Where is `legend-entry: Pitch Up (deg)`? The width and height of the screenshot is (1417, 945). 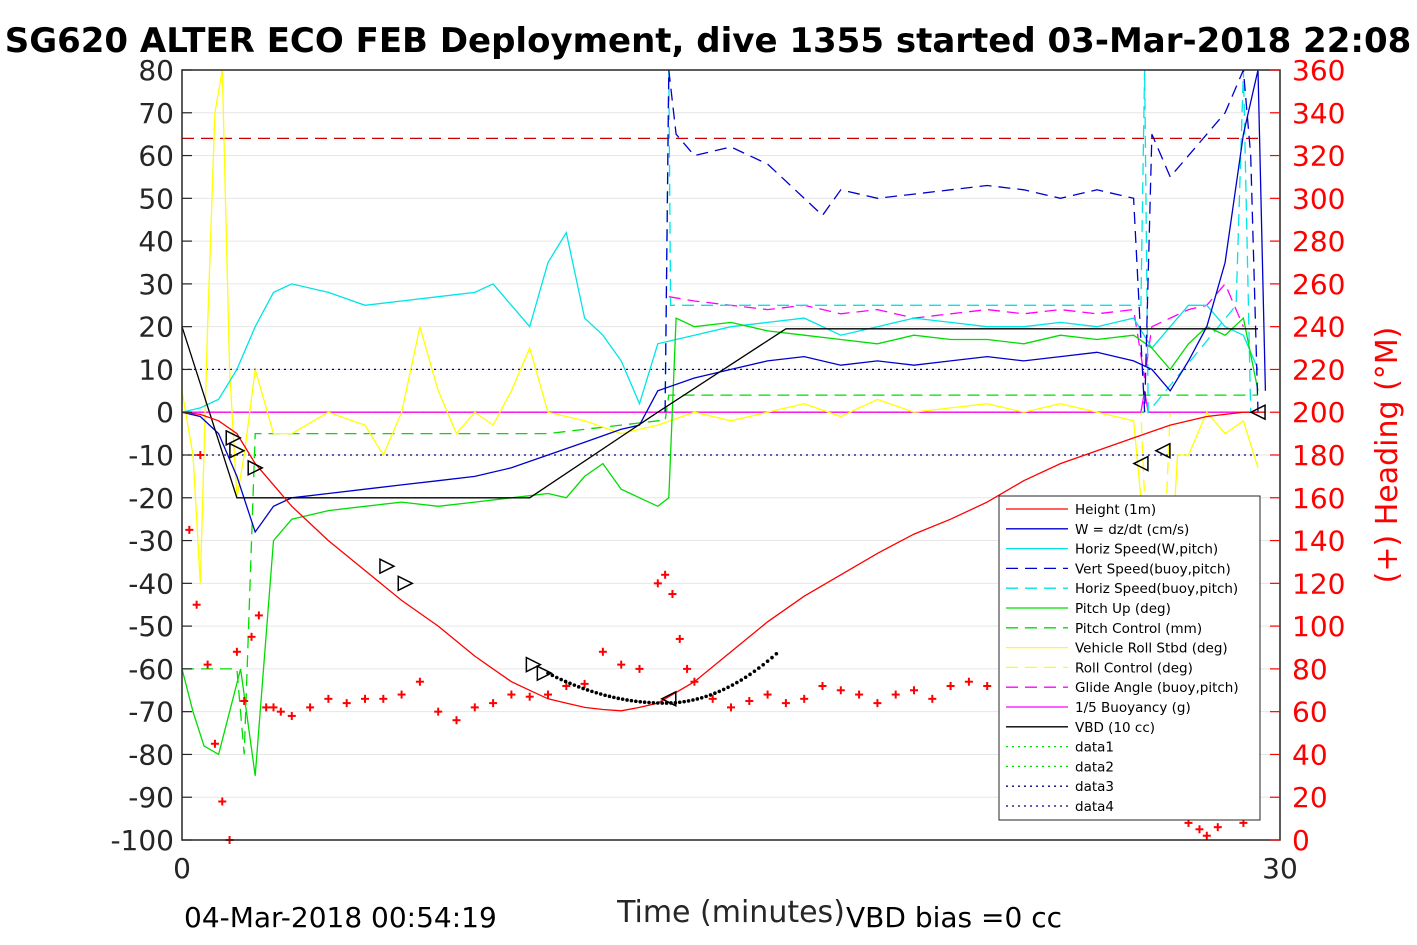 legend-entry: Pitch Up (deg) is located at coordinates (1088, 609).